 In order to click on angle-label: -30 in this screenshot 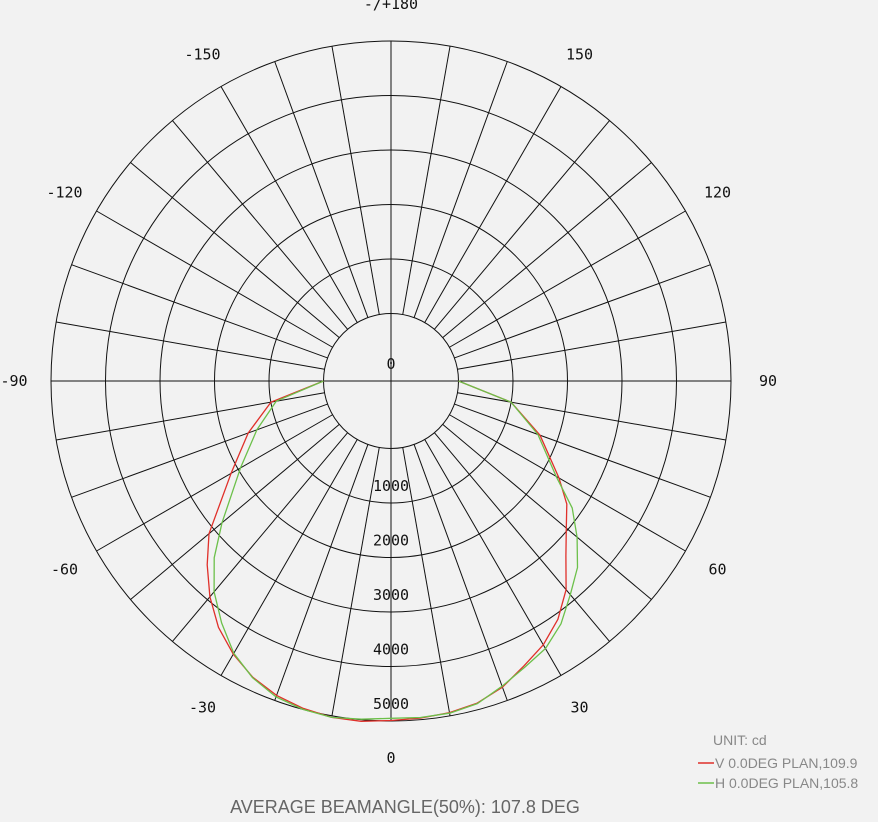, I will do `click(202, 707)`.